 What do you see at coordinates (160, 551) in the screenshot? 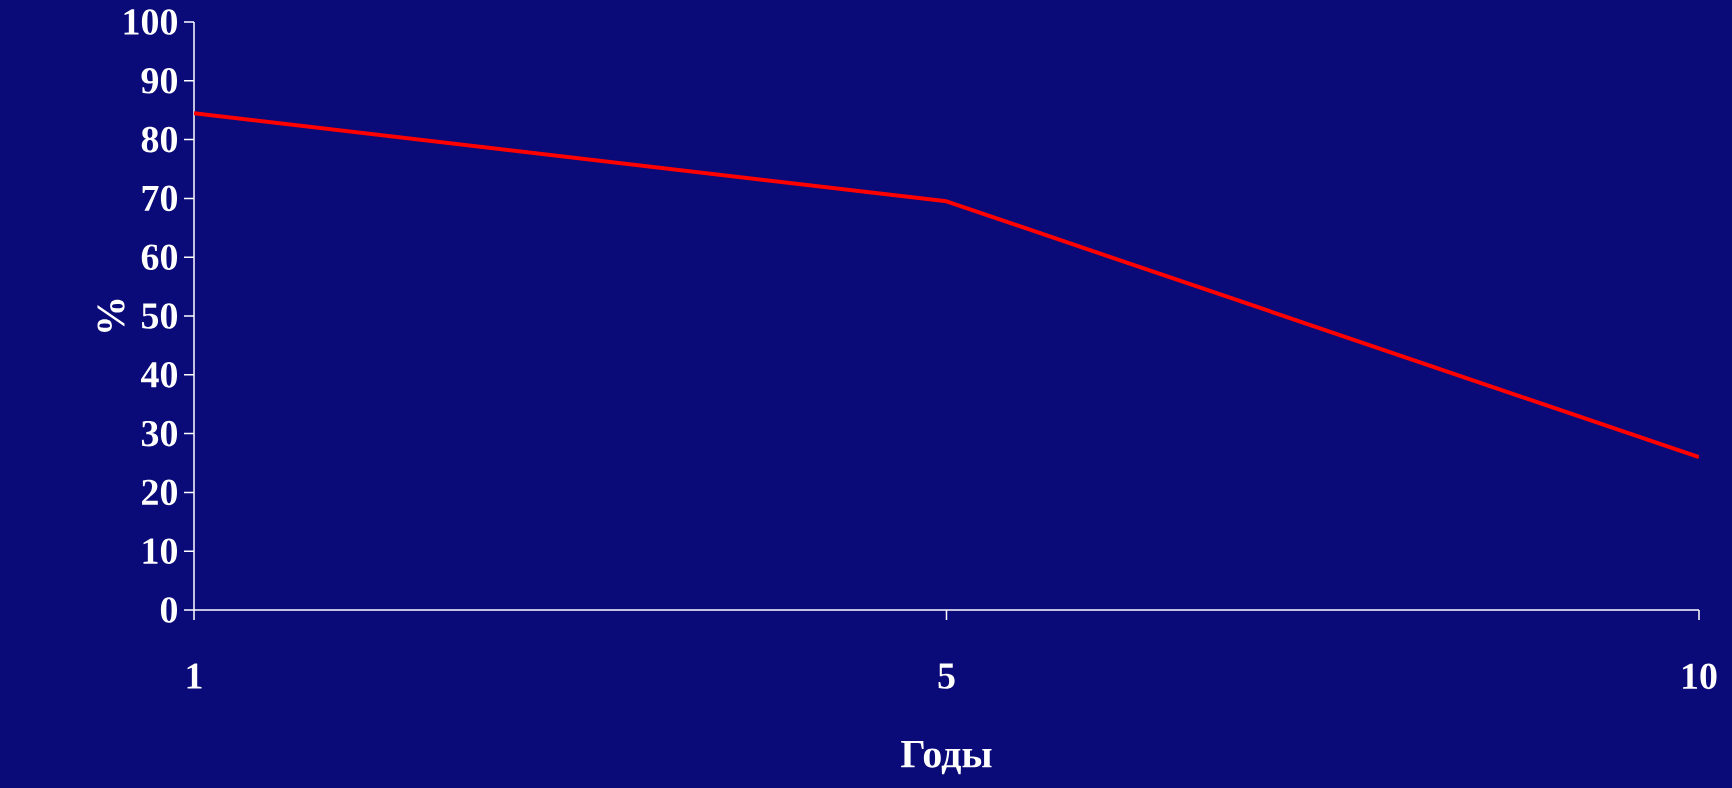
I see `y-tick-label: 10` at bounding box center [160, 551].